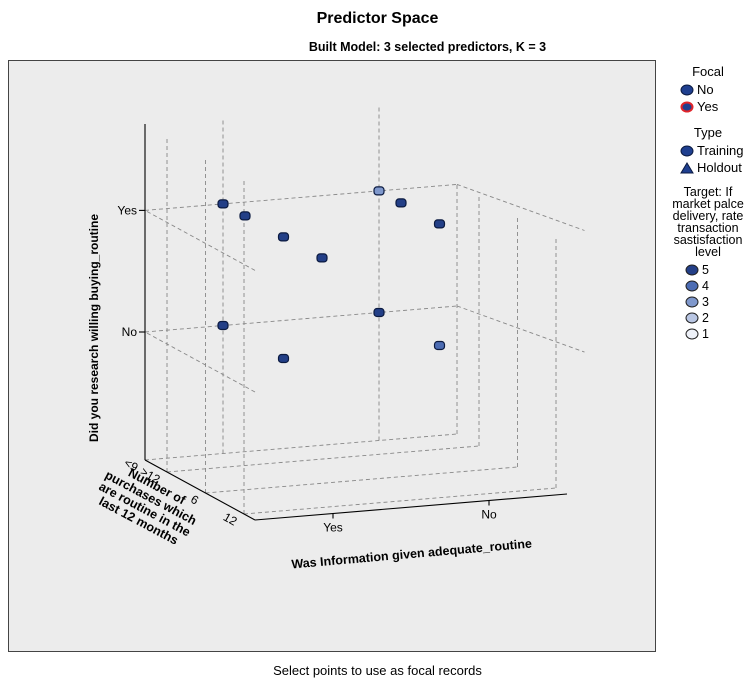  I want to click on legend-type-training: Training, so click(708, 150).